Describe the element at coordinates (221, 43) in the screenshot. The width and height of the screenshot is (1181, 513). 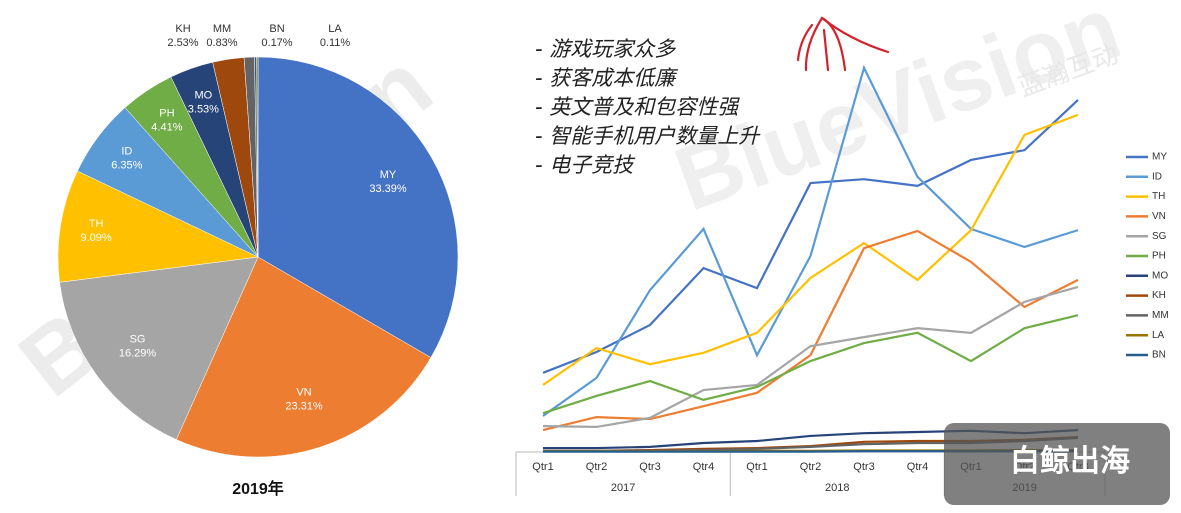
I see `slice-value: 0.83%` at that location.